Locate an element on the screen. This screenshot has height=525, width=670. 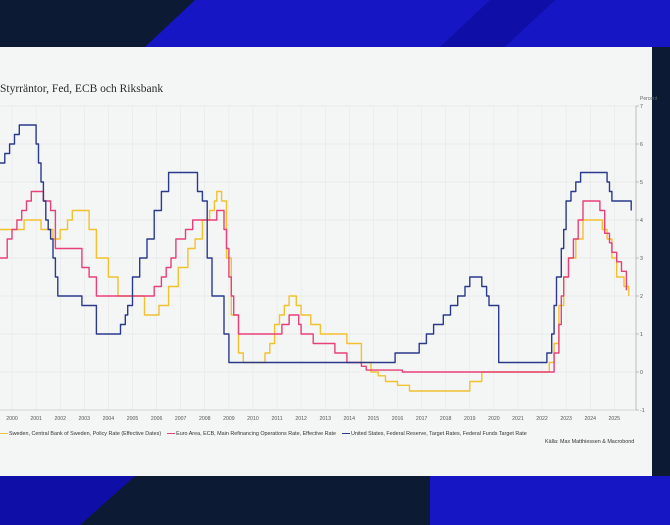
x-tick-label: 2021 is located at coordinates (518, 419).